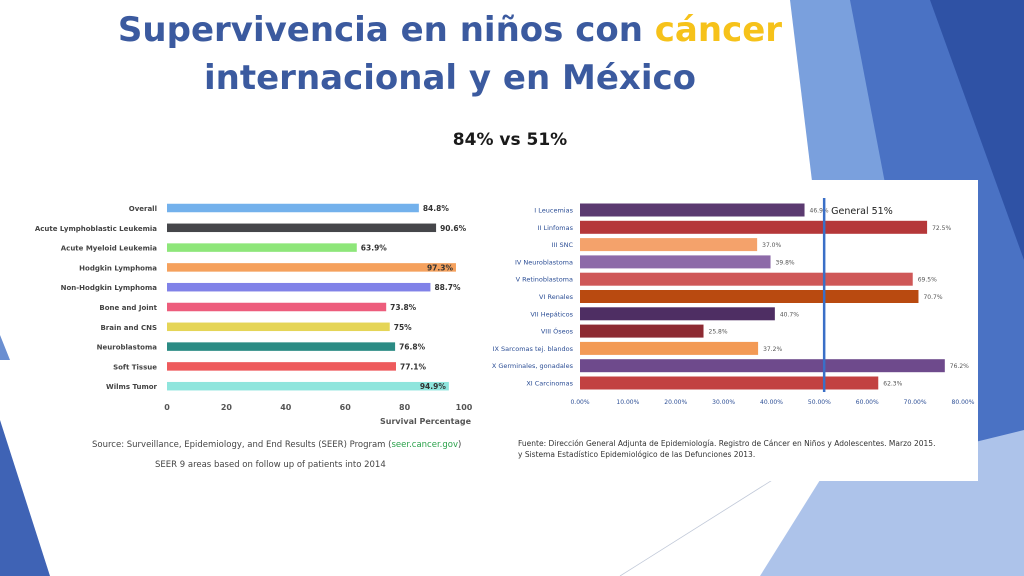  I want to click on x-tick-label: 20.00%, so click(675, 402).